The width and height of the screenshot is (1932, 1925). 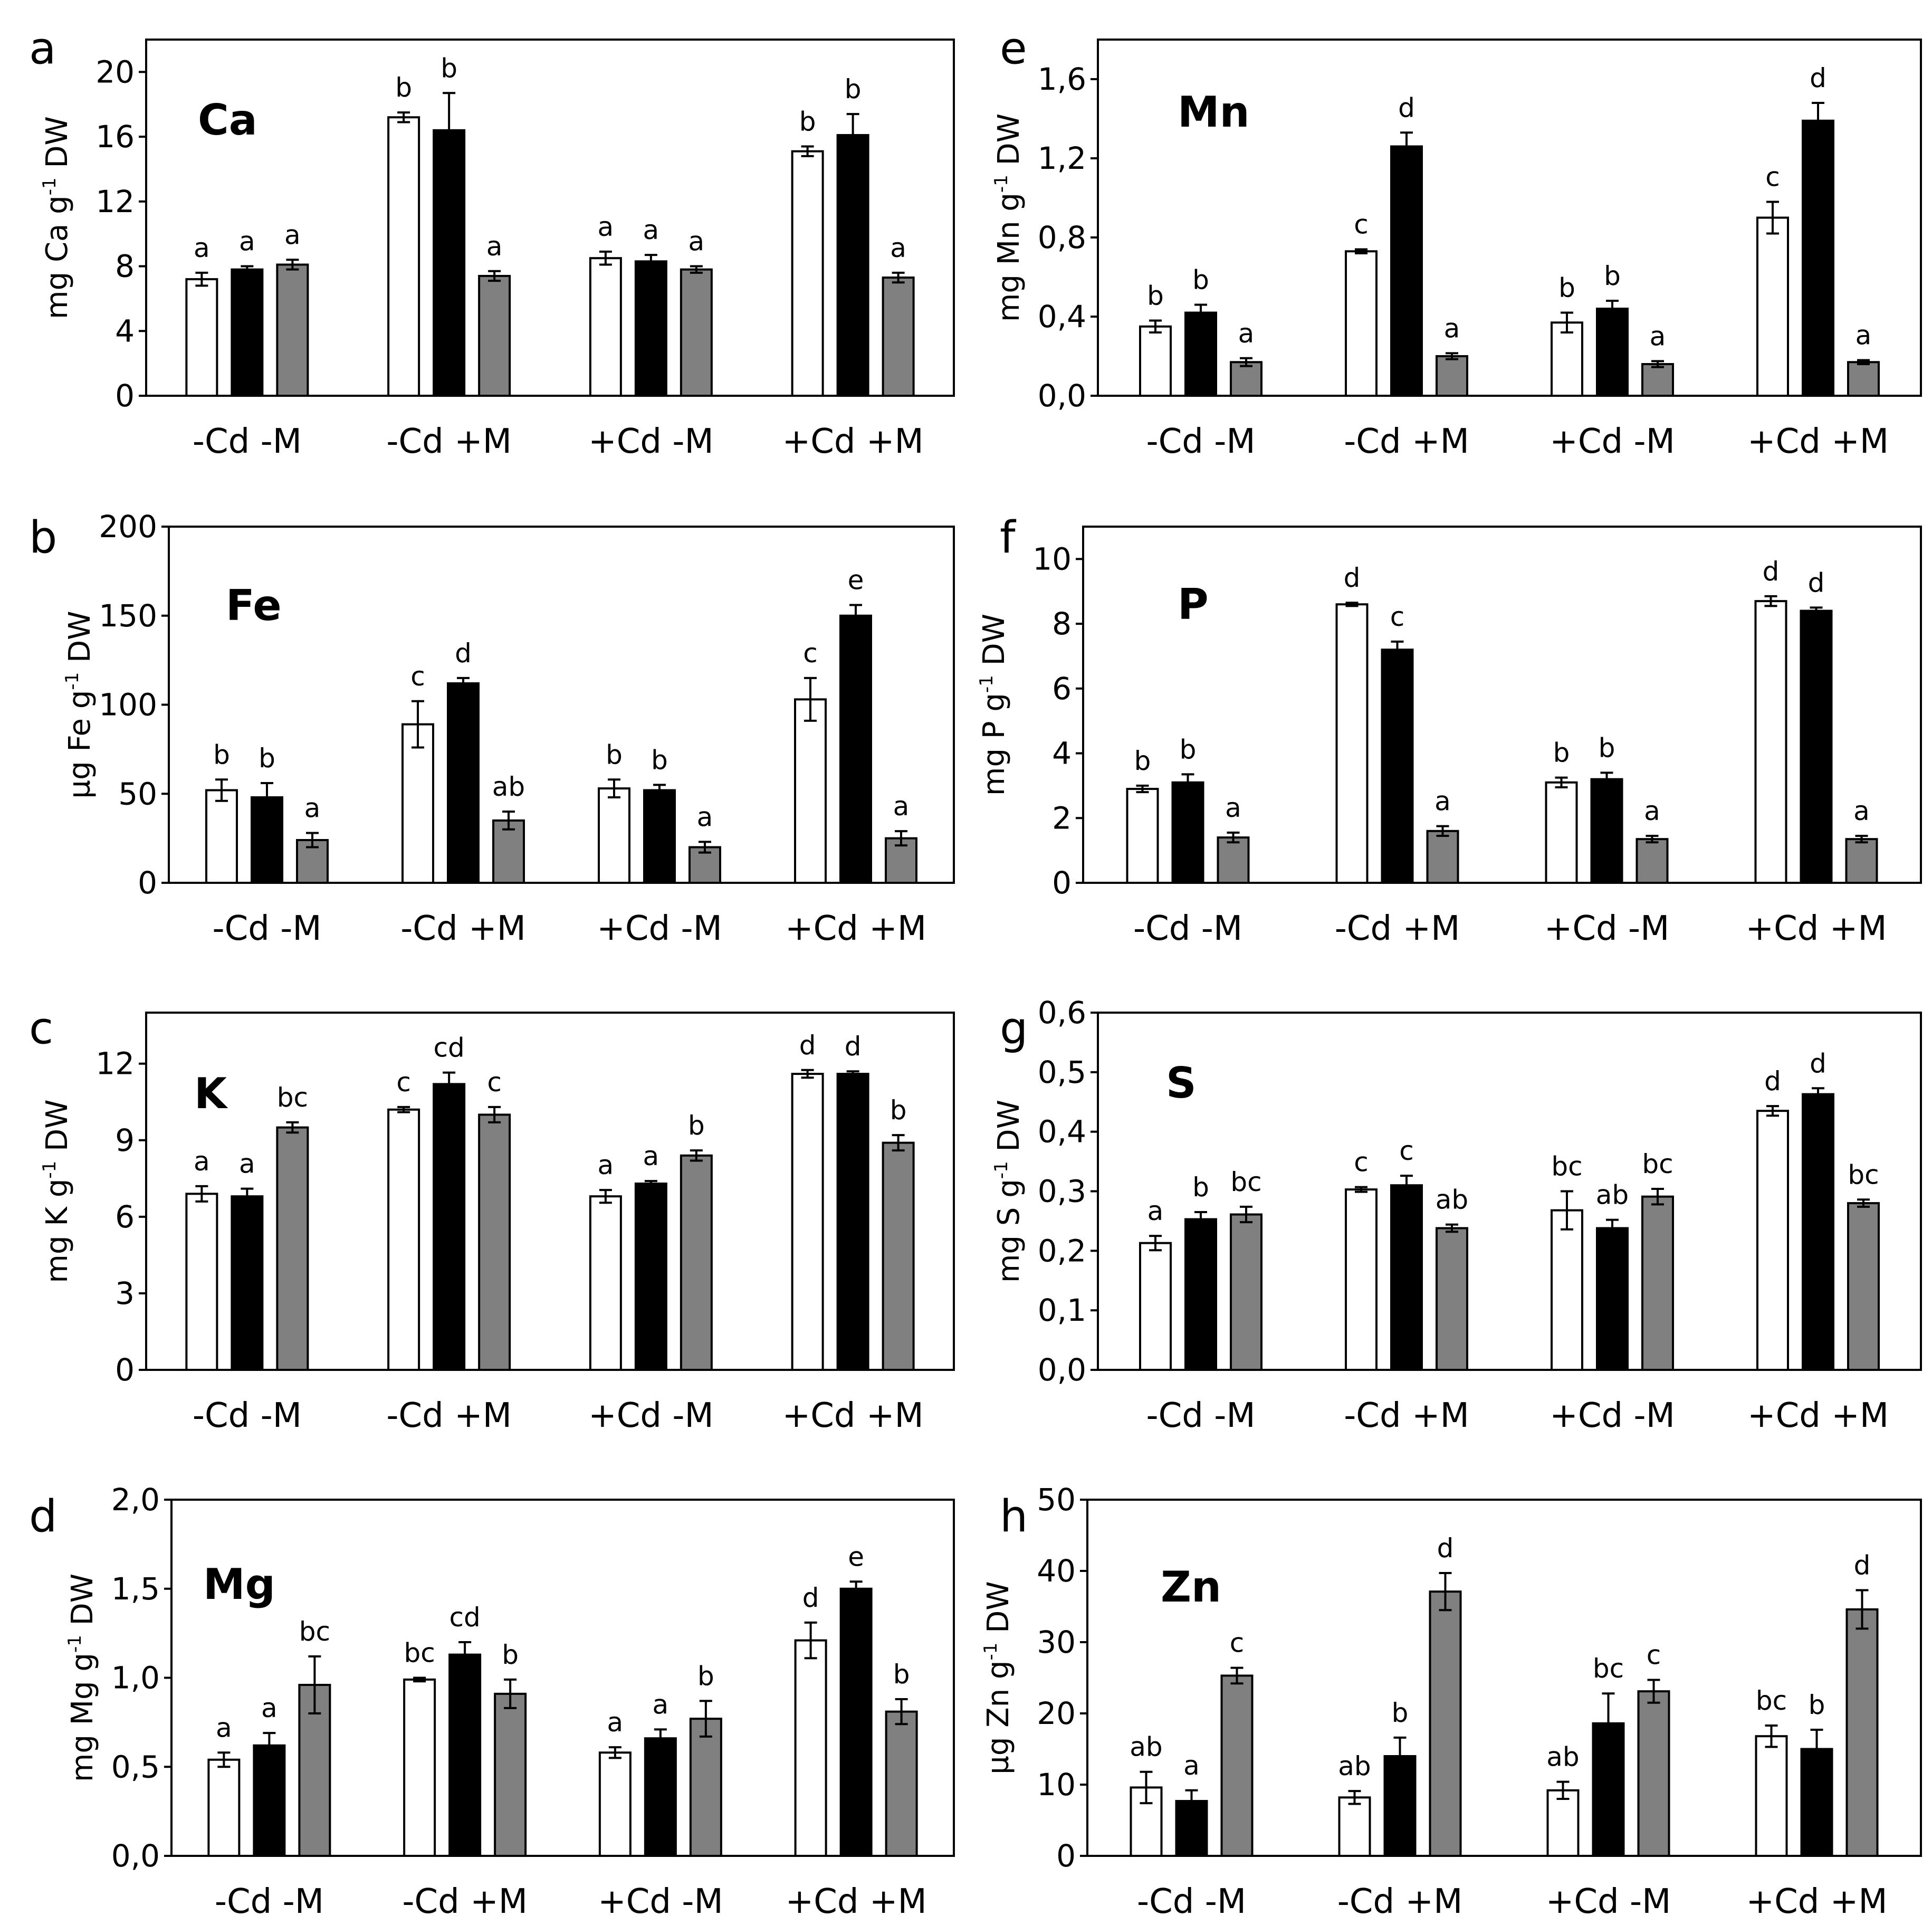 I want to click on panel-letter: g, so click(x=1014, y=1028).